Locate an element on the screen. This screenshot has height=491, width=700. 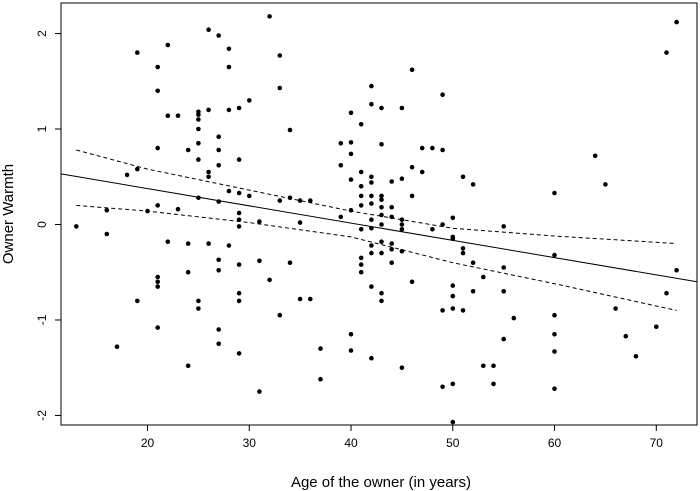
x-tick-label: 50 is located at coordinates (453, 443).